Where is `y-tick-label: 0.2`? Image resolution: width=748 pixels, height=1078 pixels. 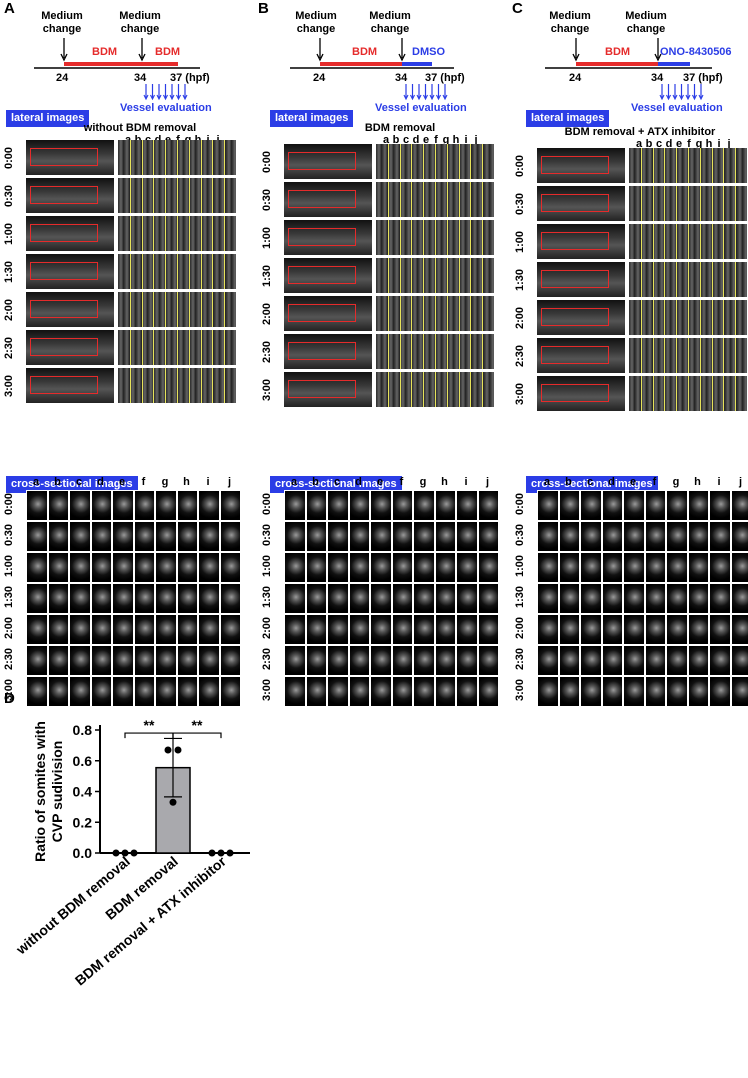 y-tick-label: 0.2 is located at coordinates (83, 822).